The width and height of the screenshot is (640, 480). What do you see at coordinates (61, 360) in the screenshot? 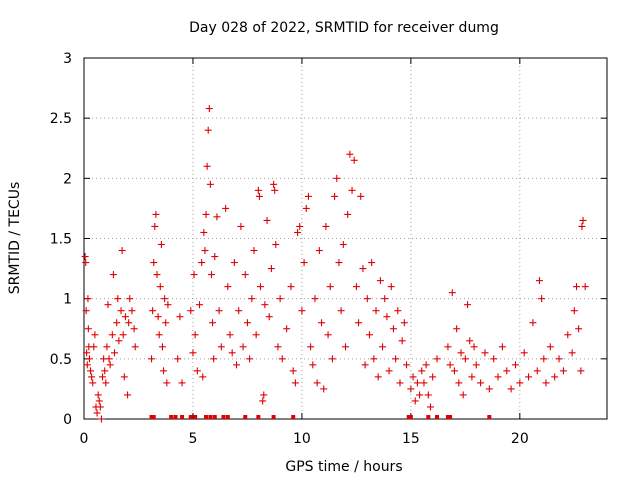
I see `y-tick-label: 0.5` at bounding box center [61, 360].